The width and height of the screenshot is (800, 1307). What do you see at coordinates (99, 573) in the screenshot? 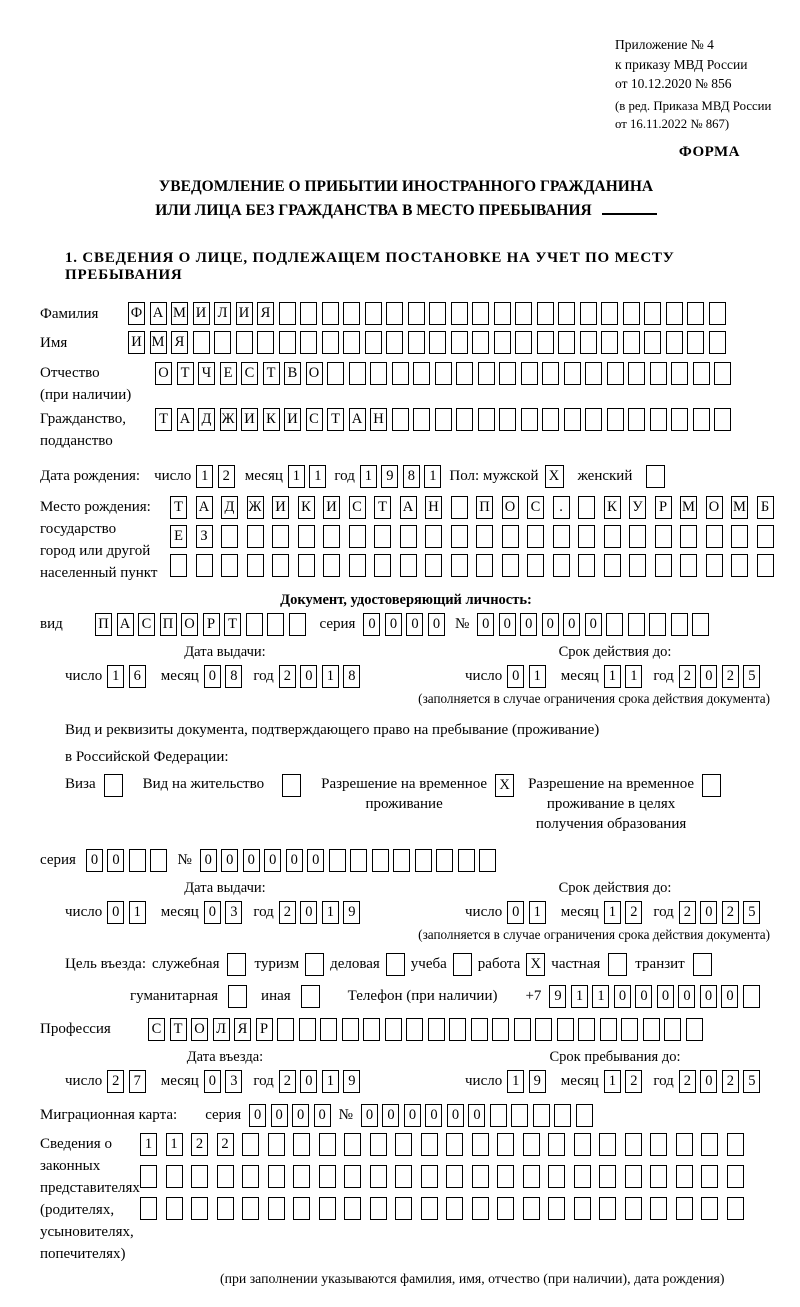
I see `birth-place-label-settlement: населенный пункт` at bounding box center [99, 573].